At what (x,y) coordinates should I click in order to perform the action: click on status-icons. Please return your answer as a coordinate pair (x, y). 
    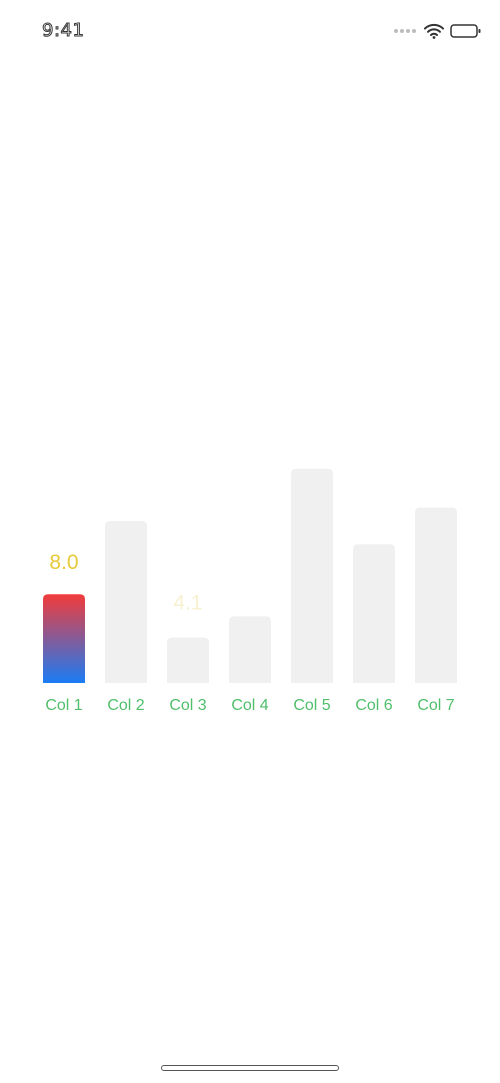
    Looking at the image, I should click on (438, 31).